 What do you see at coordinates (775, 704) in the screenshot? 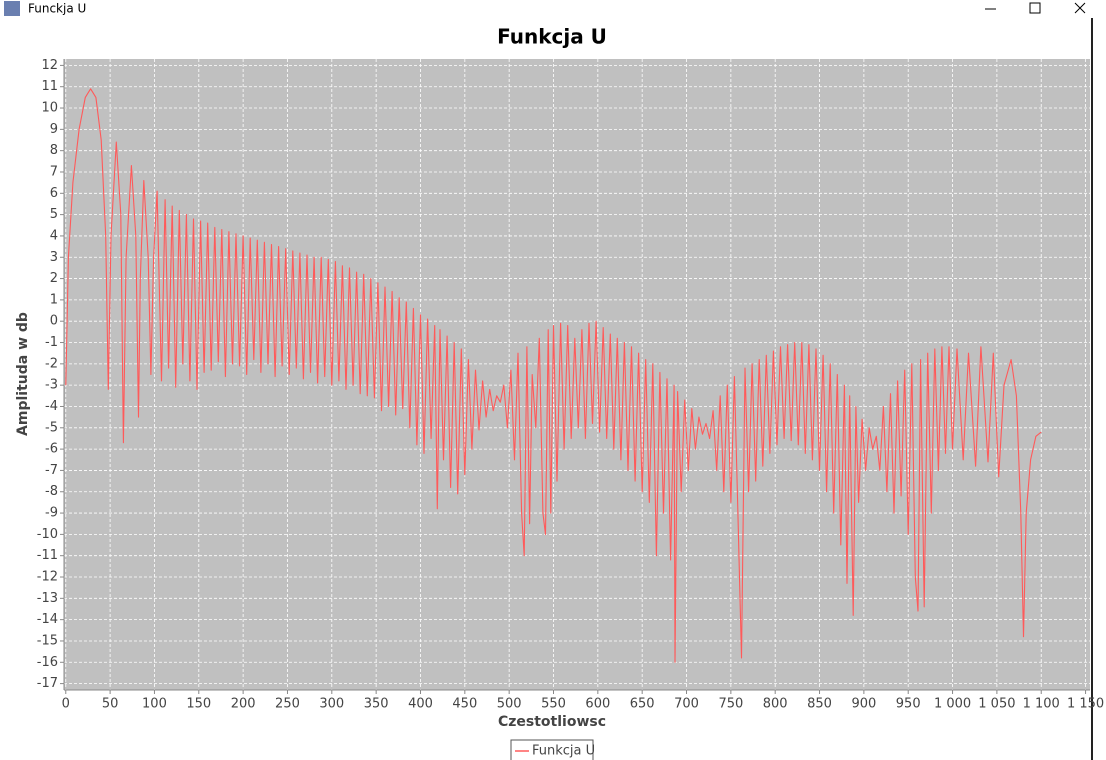
I see `x-tick-label: 800` at bounding box center [775, 704].